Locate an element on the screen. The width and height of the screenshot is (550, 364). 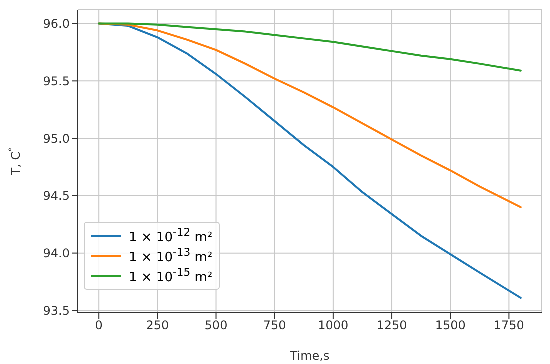
x-axis-title: Time,s is located at coordinates (309, 356).